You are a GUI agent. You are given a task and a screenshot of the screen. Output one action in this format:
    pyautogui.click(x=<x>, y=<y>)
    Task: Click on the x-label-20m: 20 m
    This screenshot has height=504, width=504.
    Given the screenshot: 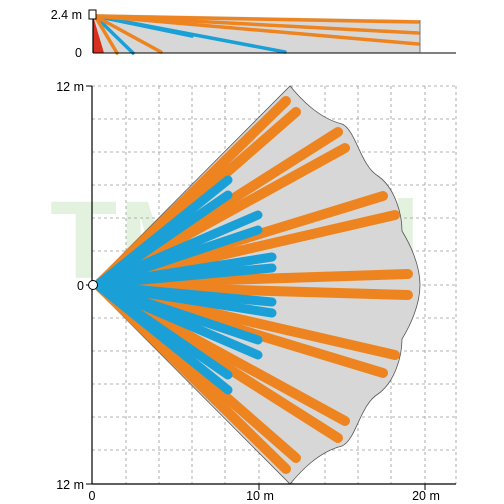 What is the action you would take?
    pyautogui.click(x=426, y=496)
    